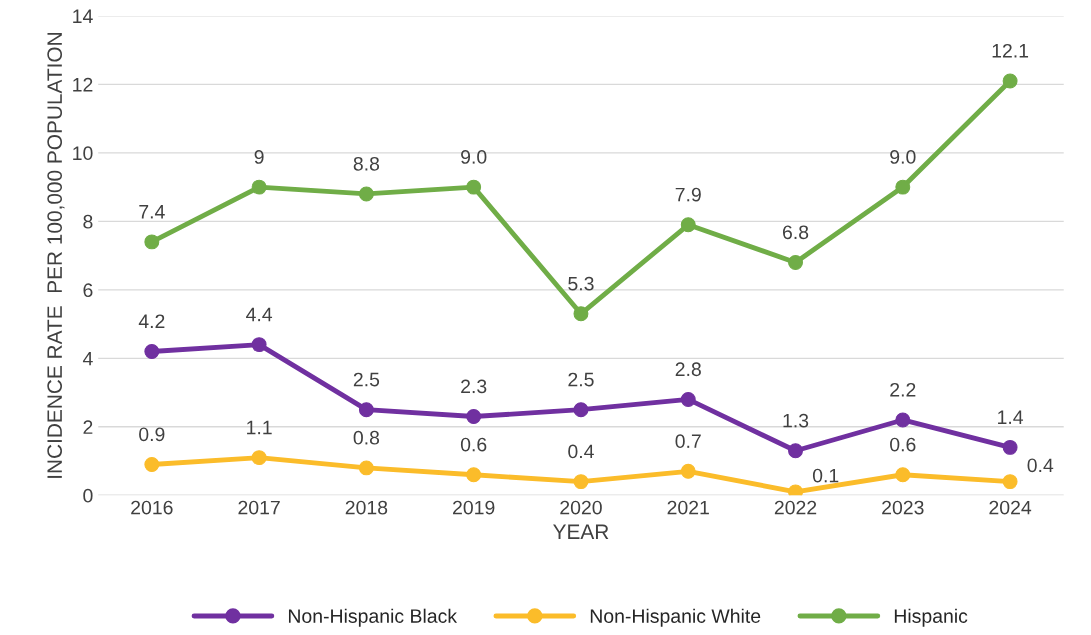 The height and width of the screenshot is (635, 1091). I want to click on data-label: 7.4, so click(152, 212).